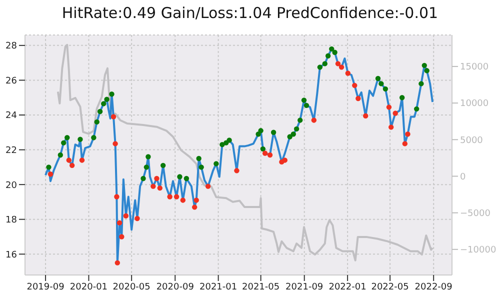 The height and width of the screenshot is (298, 500). I want to click on x-tick-label: 2021-09, so click(305, 287).